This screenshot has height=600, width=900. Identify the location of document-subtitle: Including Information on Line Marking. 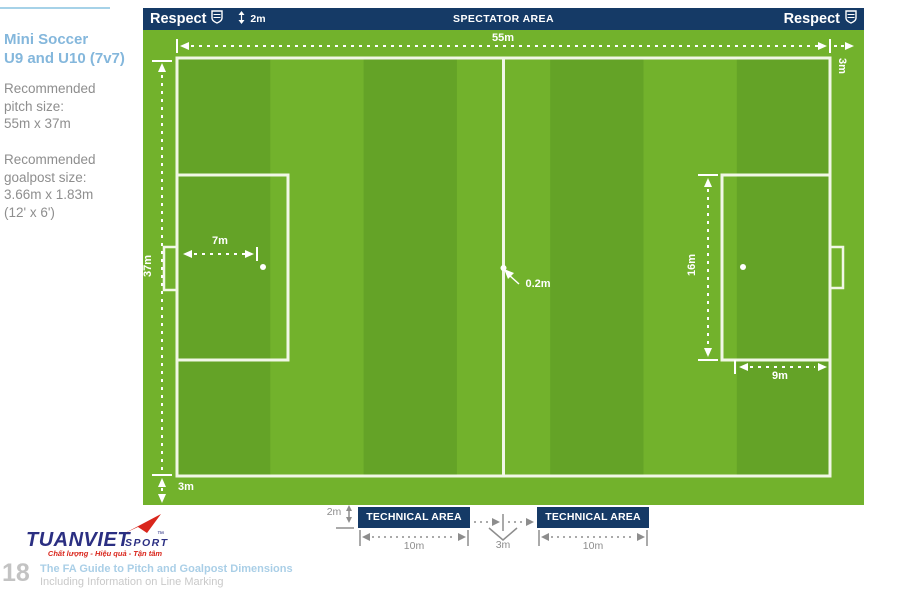
(132, 582).